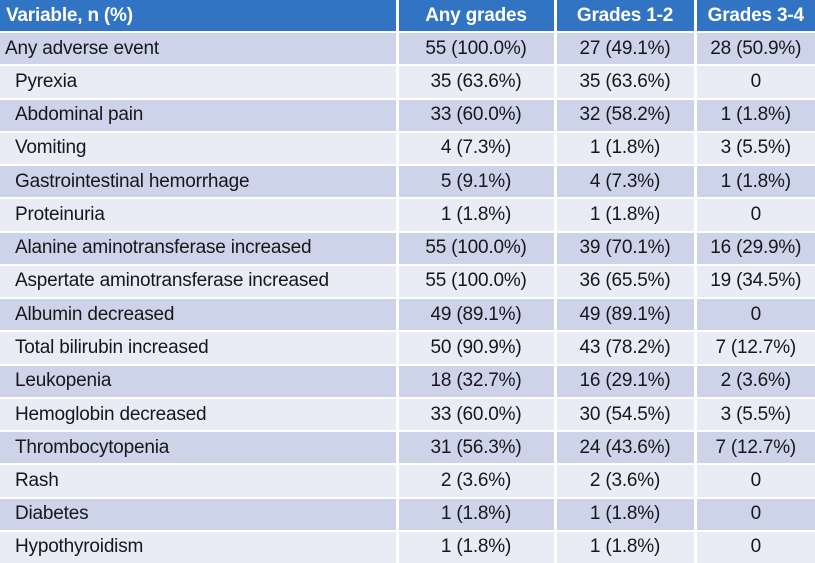  I want to click on table-row: Rash 2 (3.6%) 2 (3.6%) 0, so click(407, 481).